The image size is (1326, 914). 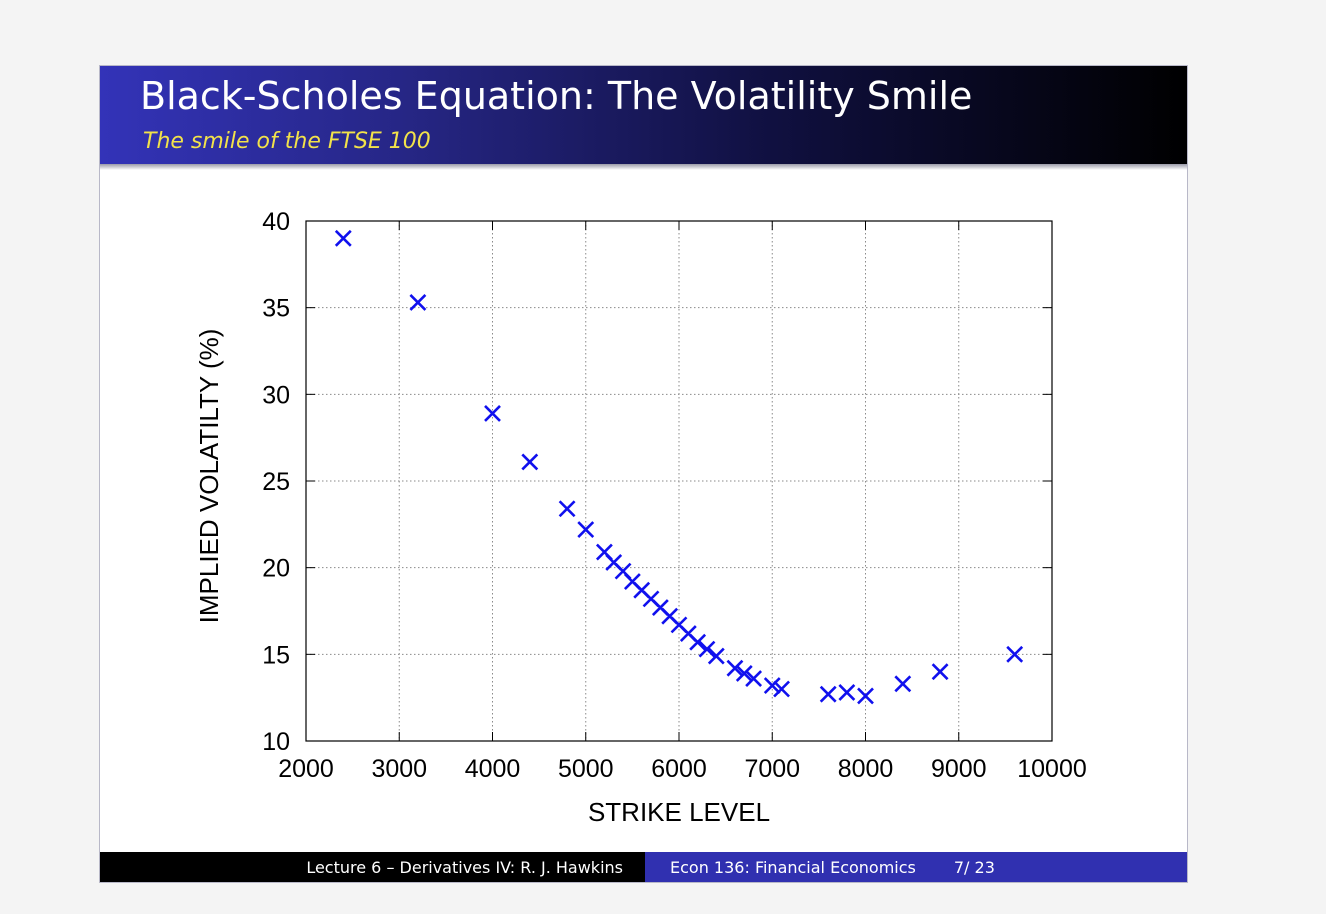 I want to click on y-tick-label: 35, so click(x=276, y=309).